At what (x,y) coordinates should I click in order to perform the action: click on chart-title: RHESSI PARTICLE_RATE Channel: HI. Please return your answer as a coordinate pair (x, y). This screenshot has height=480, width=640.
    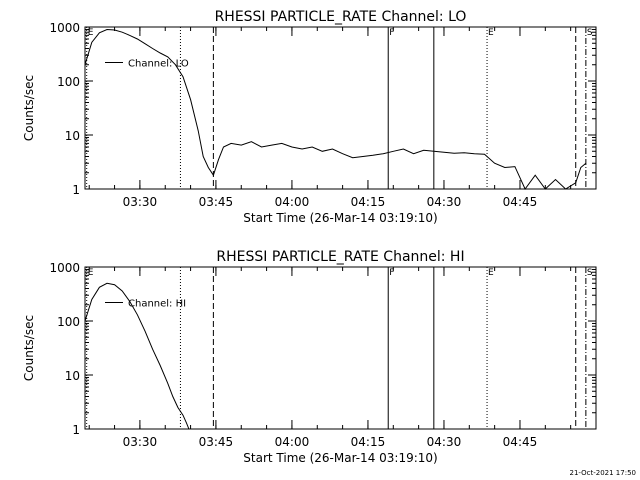
    Looking at the image, I should click on (340, 257).